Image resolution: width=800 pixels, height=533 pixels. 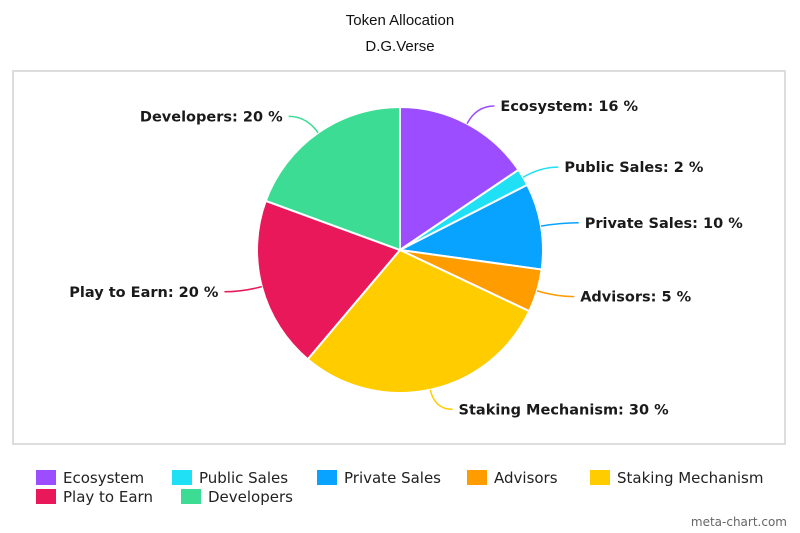 I want to click on slice-label-public-sales: Public Sales: 2 %, so click(x=634, y=168).